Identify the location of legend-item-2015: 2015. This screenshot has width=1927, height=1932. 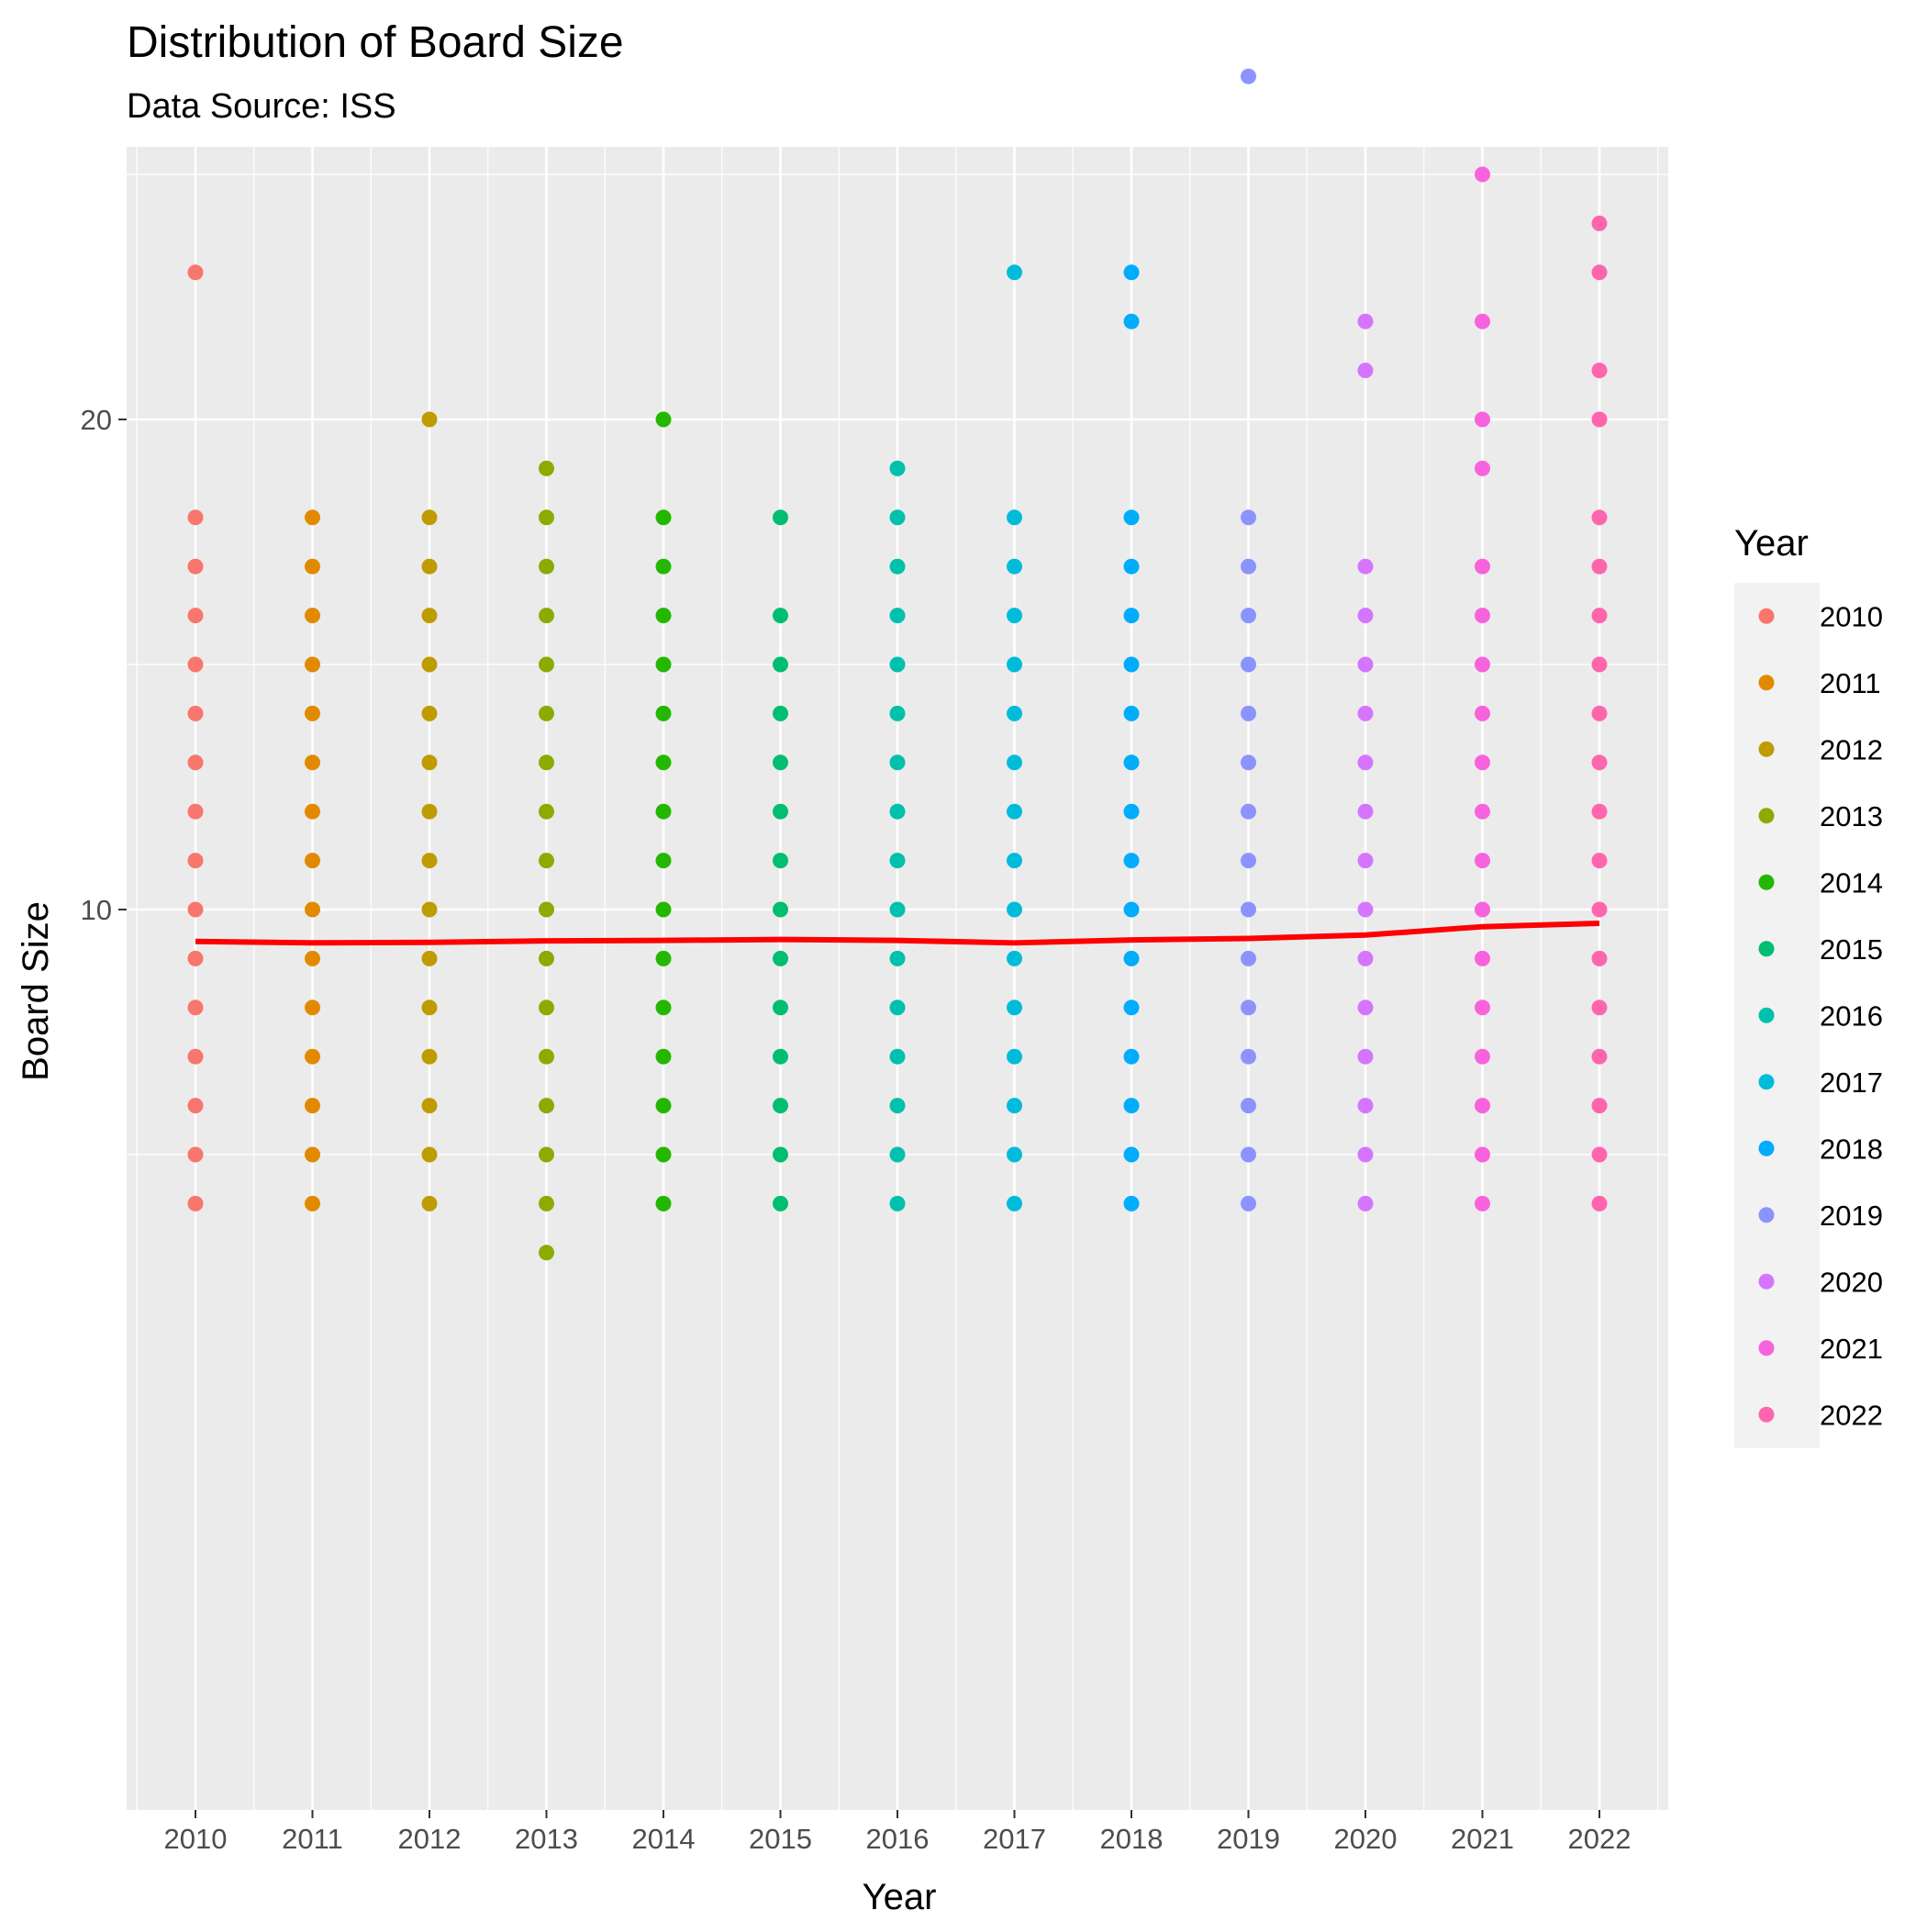
(1820, 950).